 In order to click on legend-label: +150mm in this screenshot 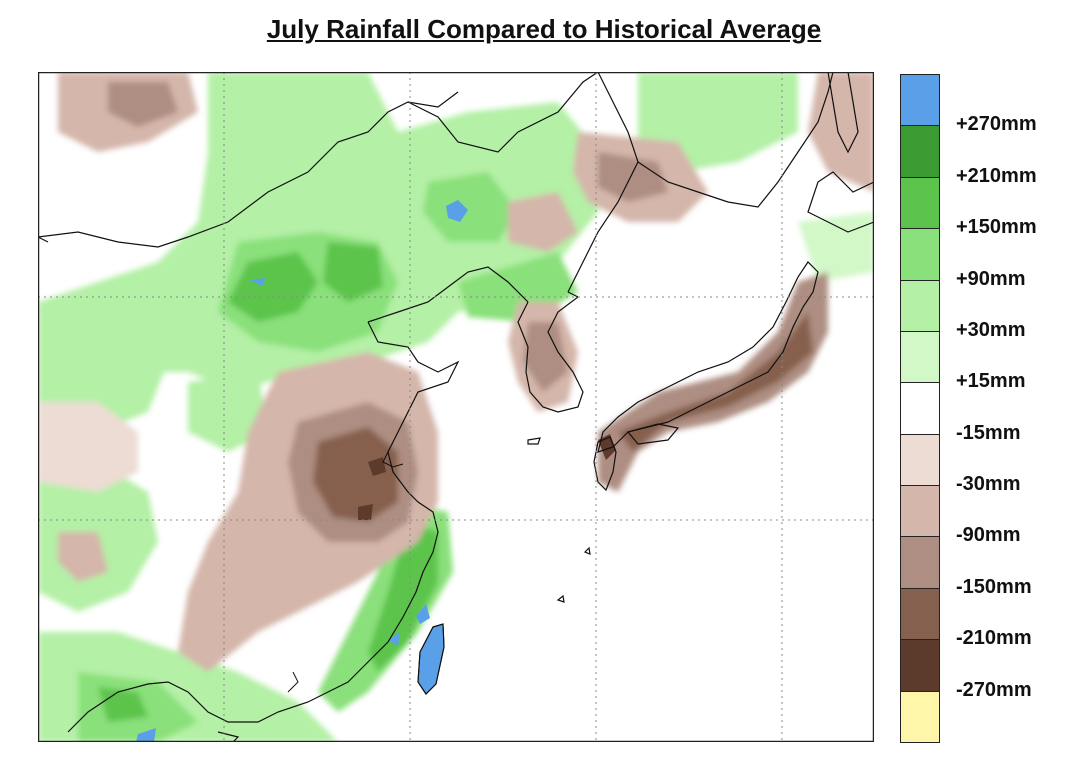, I will do `click(996, 227)`.